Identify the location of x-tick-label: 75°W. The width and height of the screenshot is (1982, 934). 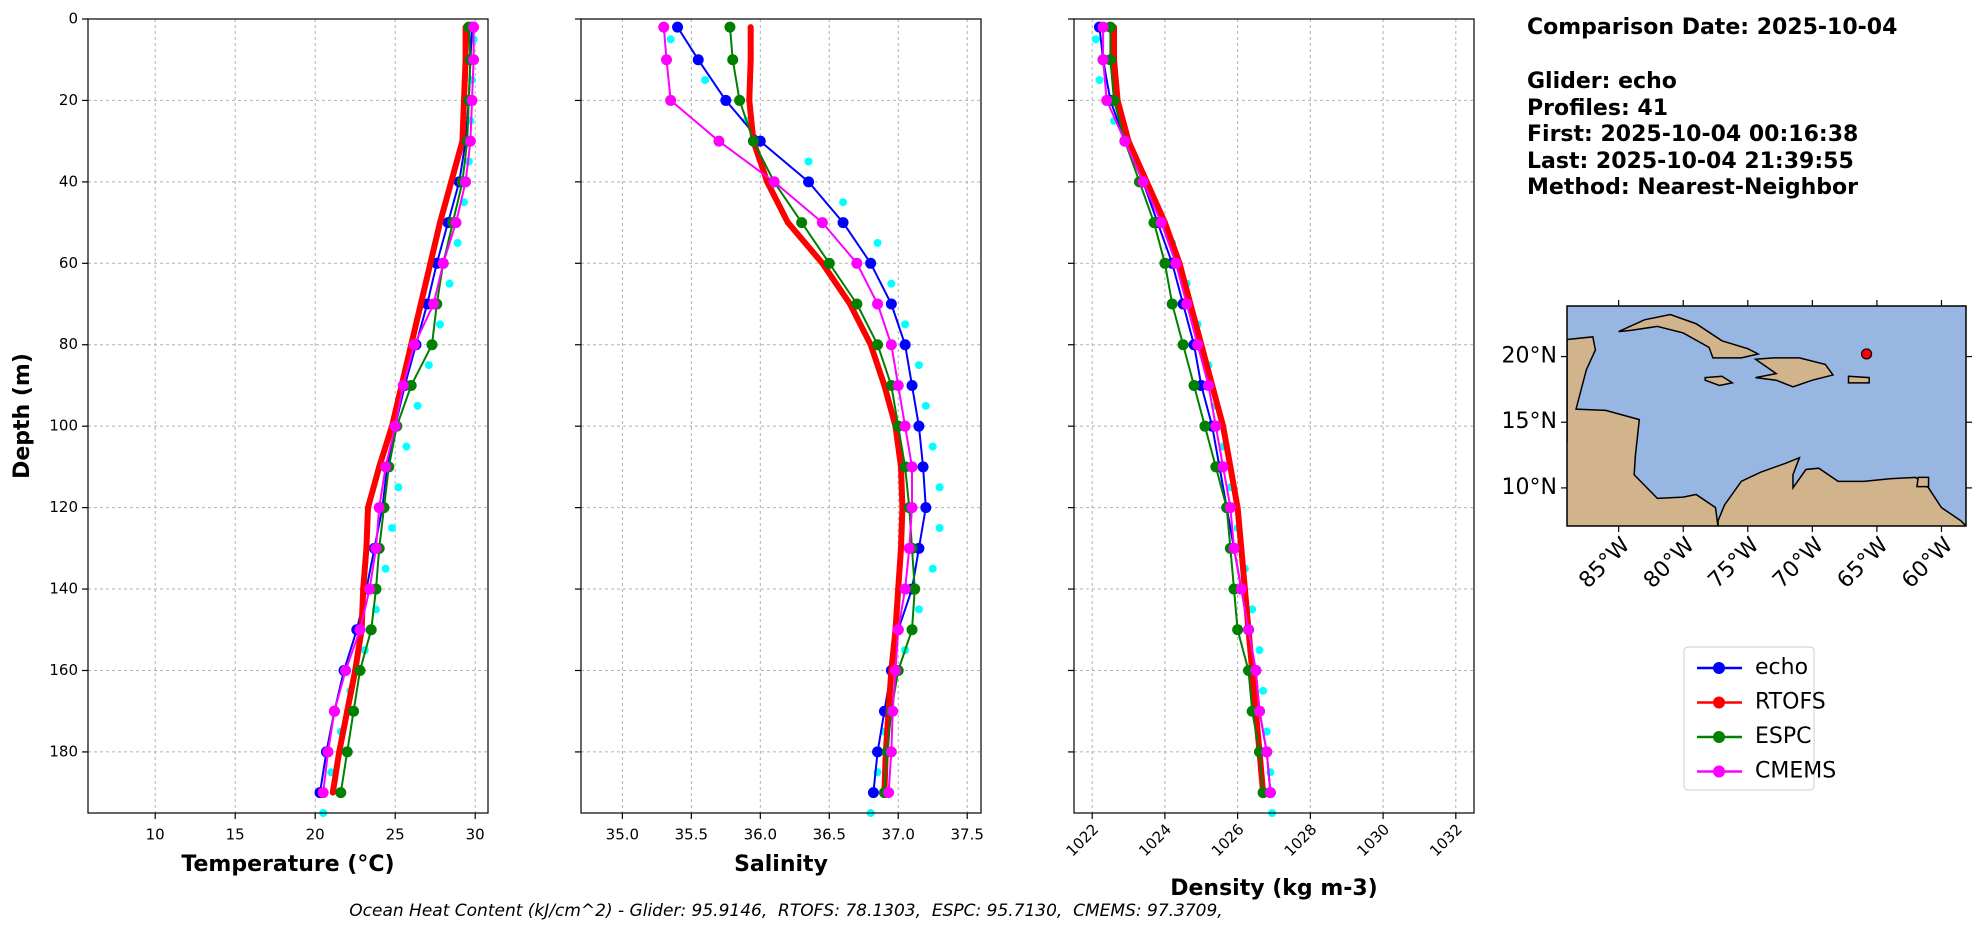
(1734, 563).